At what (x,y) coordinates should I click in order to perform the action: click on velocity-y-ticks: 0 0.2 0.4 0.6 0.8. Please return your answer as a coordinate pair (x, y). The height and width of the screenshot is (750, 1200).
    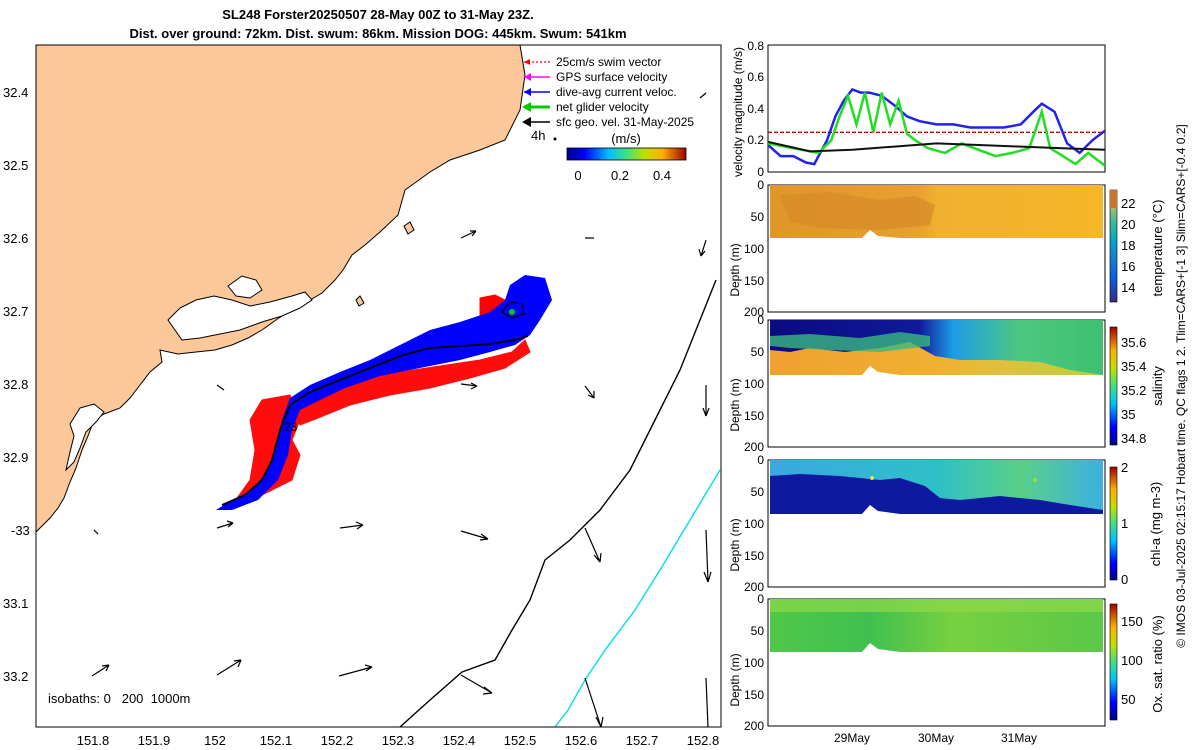
    Looking at the image, I should click on (755, 109).